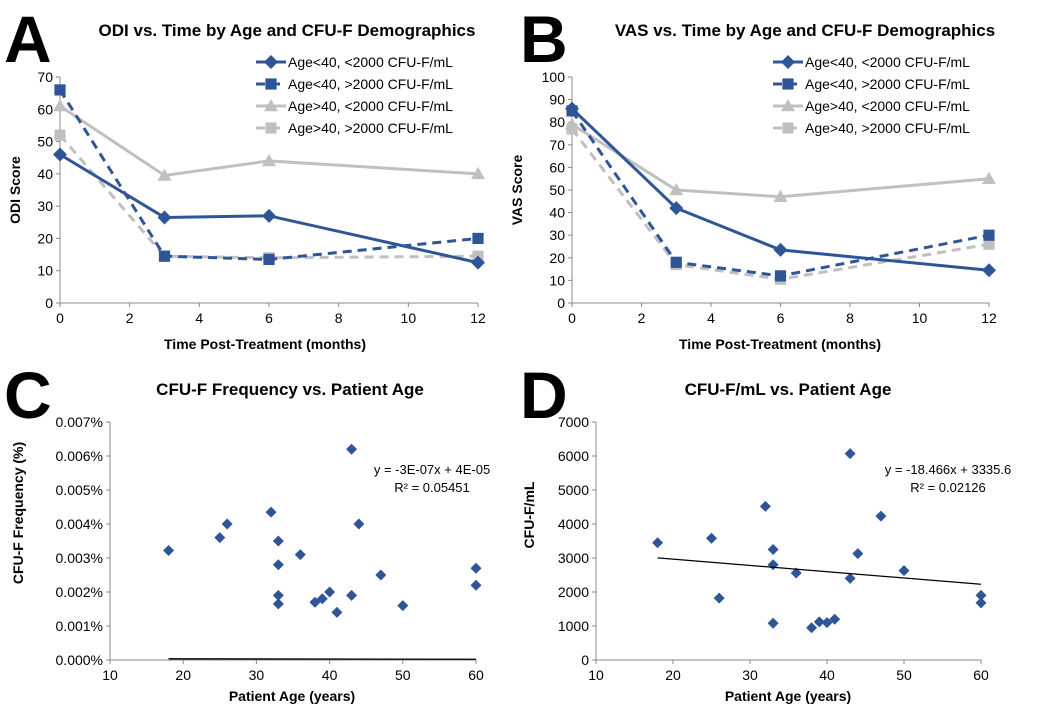 This screenshot has height=704, width=1039. Describe the element at coordinates (269, 141) in the screenshot. I see `panel-a-series-3-line` at that location.